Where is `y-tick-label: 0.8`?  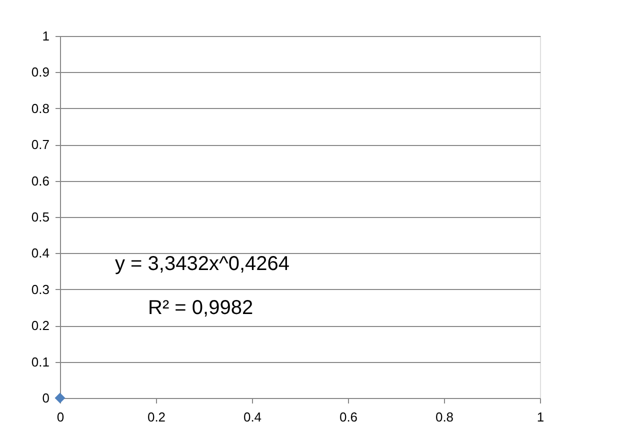
y-tick-label: 0.8 is located at coordinates (40, 108).